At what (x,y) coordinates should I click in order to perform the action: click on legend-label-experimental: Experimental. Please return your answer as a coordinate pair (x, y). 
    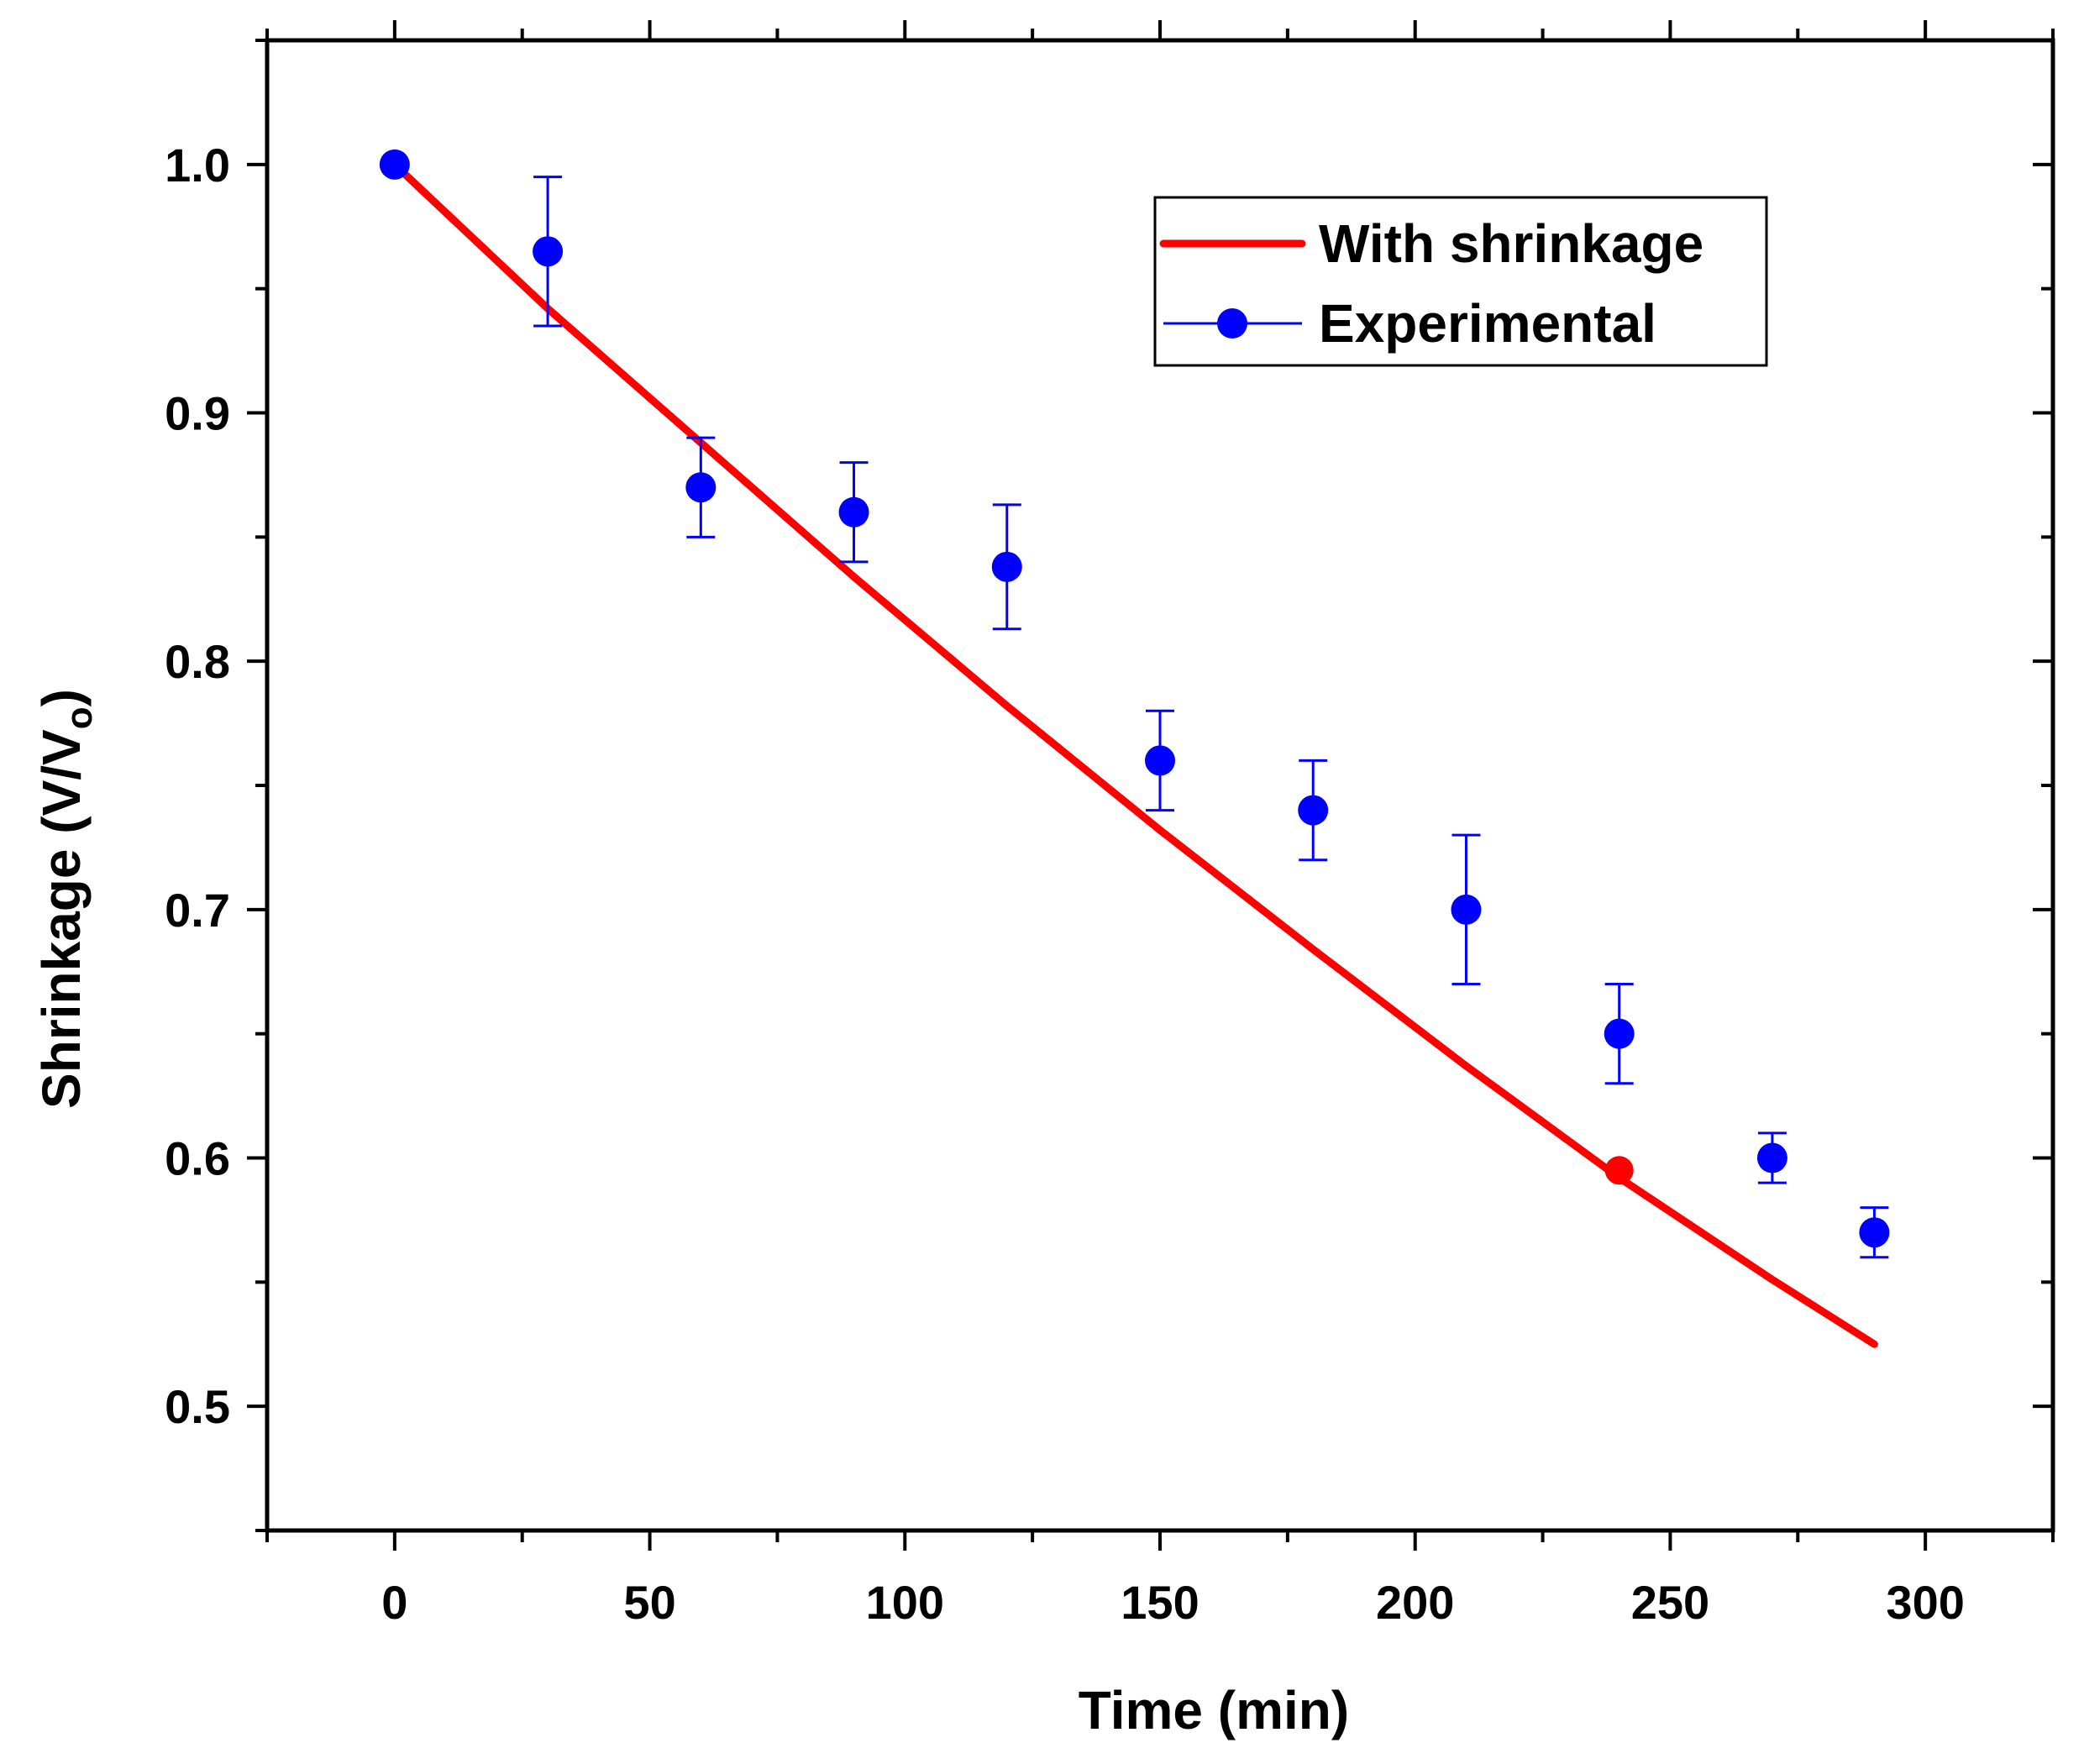
    Looking at the image, I should click on (1487, 323).